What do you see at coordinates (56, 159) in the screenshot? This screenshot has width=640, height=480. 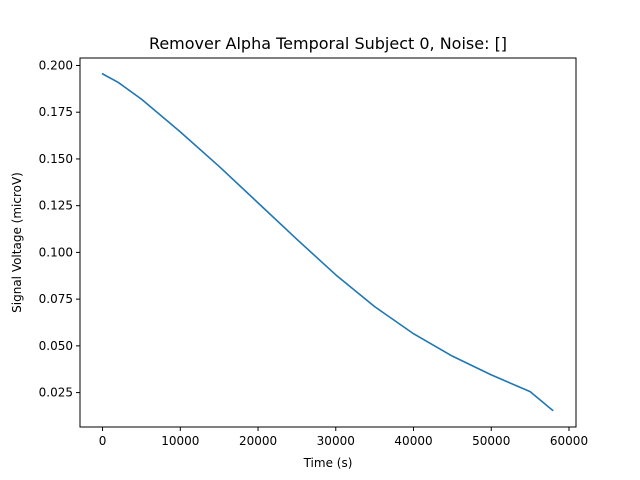 I see `y-tick-label: 0.150` at bounding box center [56, 159].